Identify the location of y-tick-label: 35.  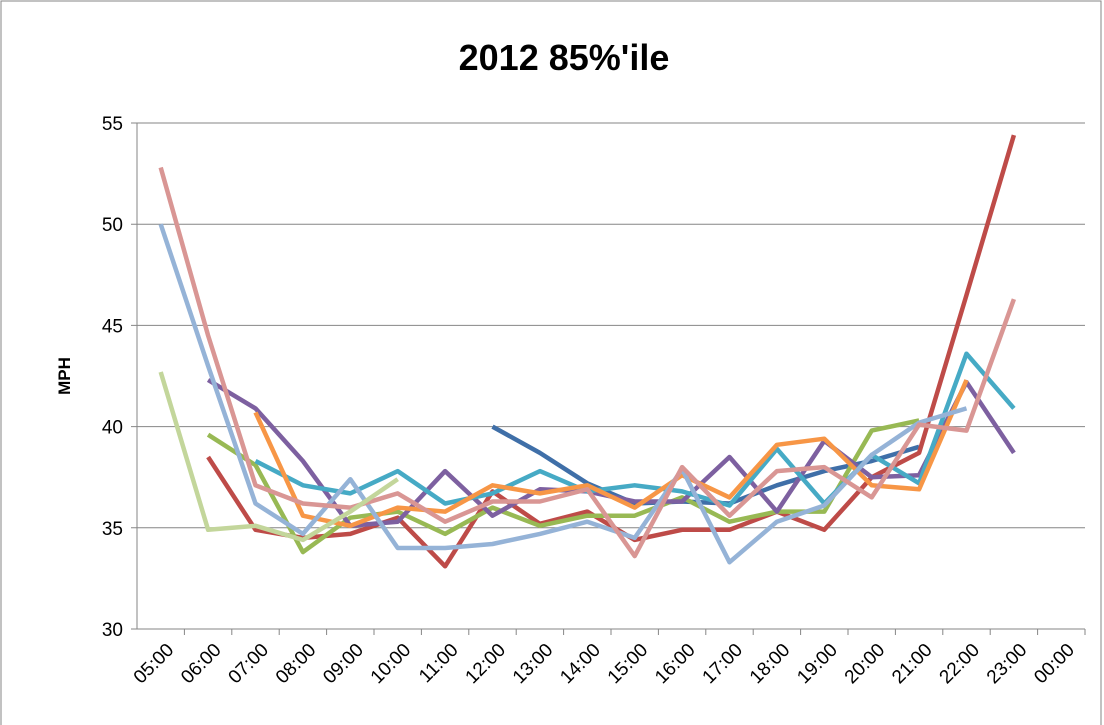
(112, 529).